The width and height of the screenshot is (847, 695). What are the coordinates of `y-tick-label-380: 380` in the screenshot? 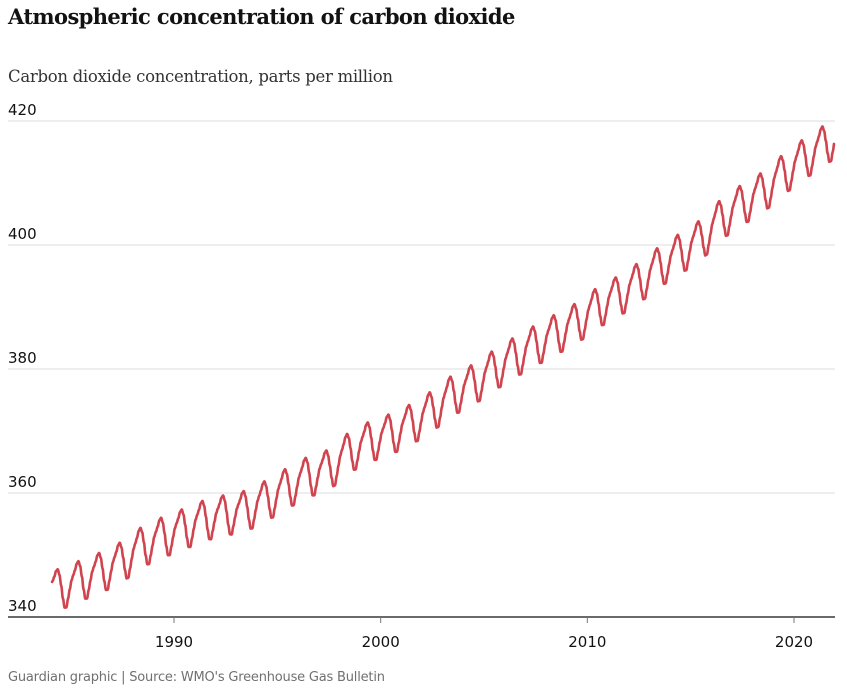 It's located at (22, 358).